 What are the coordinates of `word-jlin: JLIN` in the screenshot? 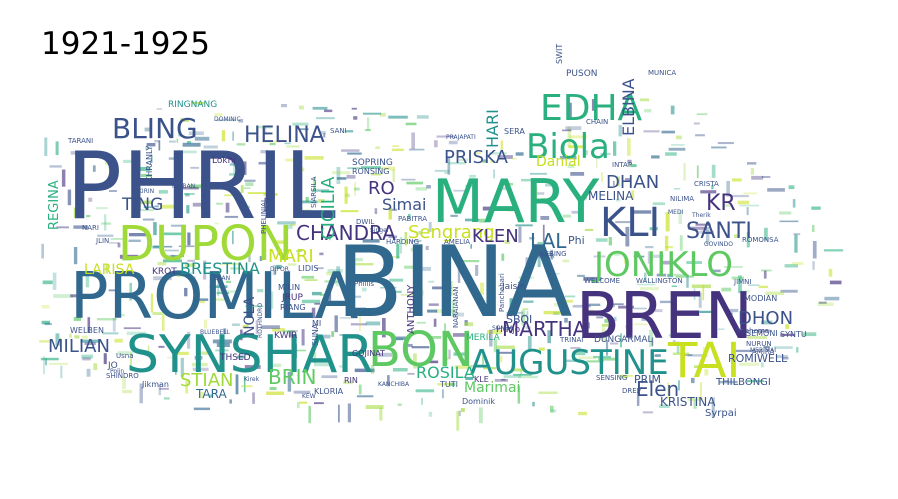 It's located at (102, 241).